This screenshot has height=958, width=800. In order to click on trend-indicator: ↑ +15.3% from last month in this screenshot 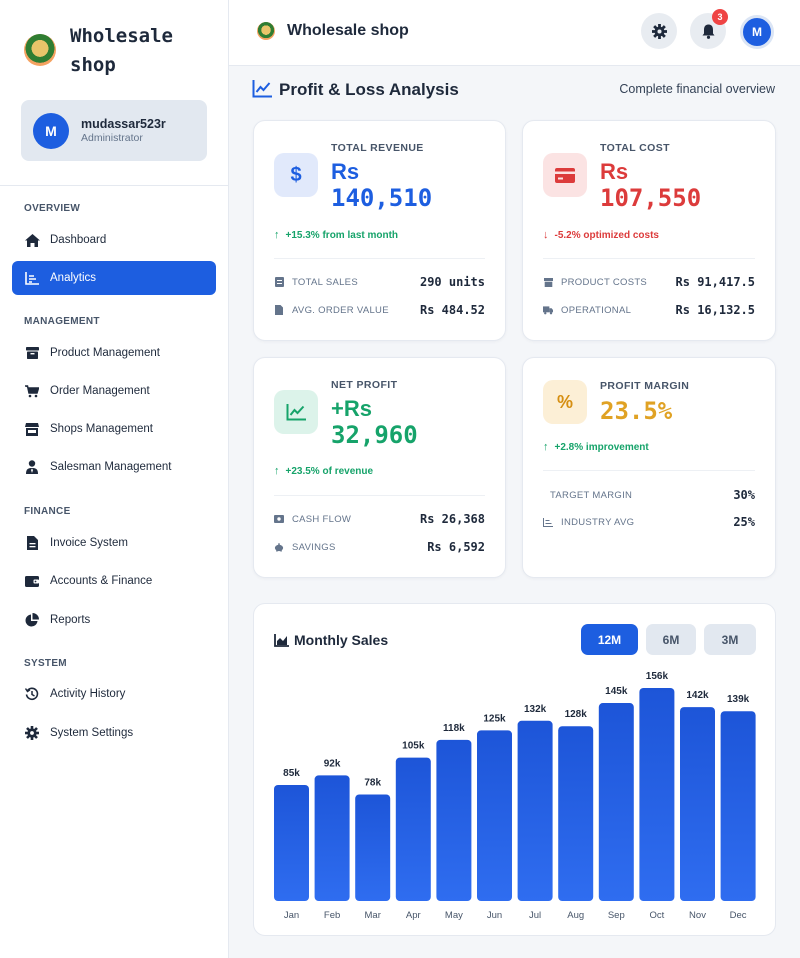, I will do `click(336, 235)`.